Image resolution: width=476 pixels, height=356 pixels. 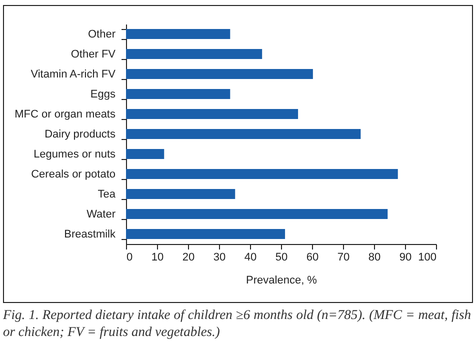 I want to click on x-tick-label: 80, so click(x=374, y=258).